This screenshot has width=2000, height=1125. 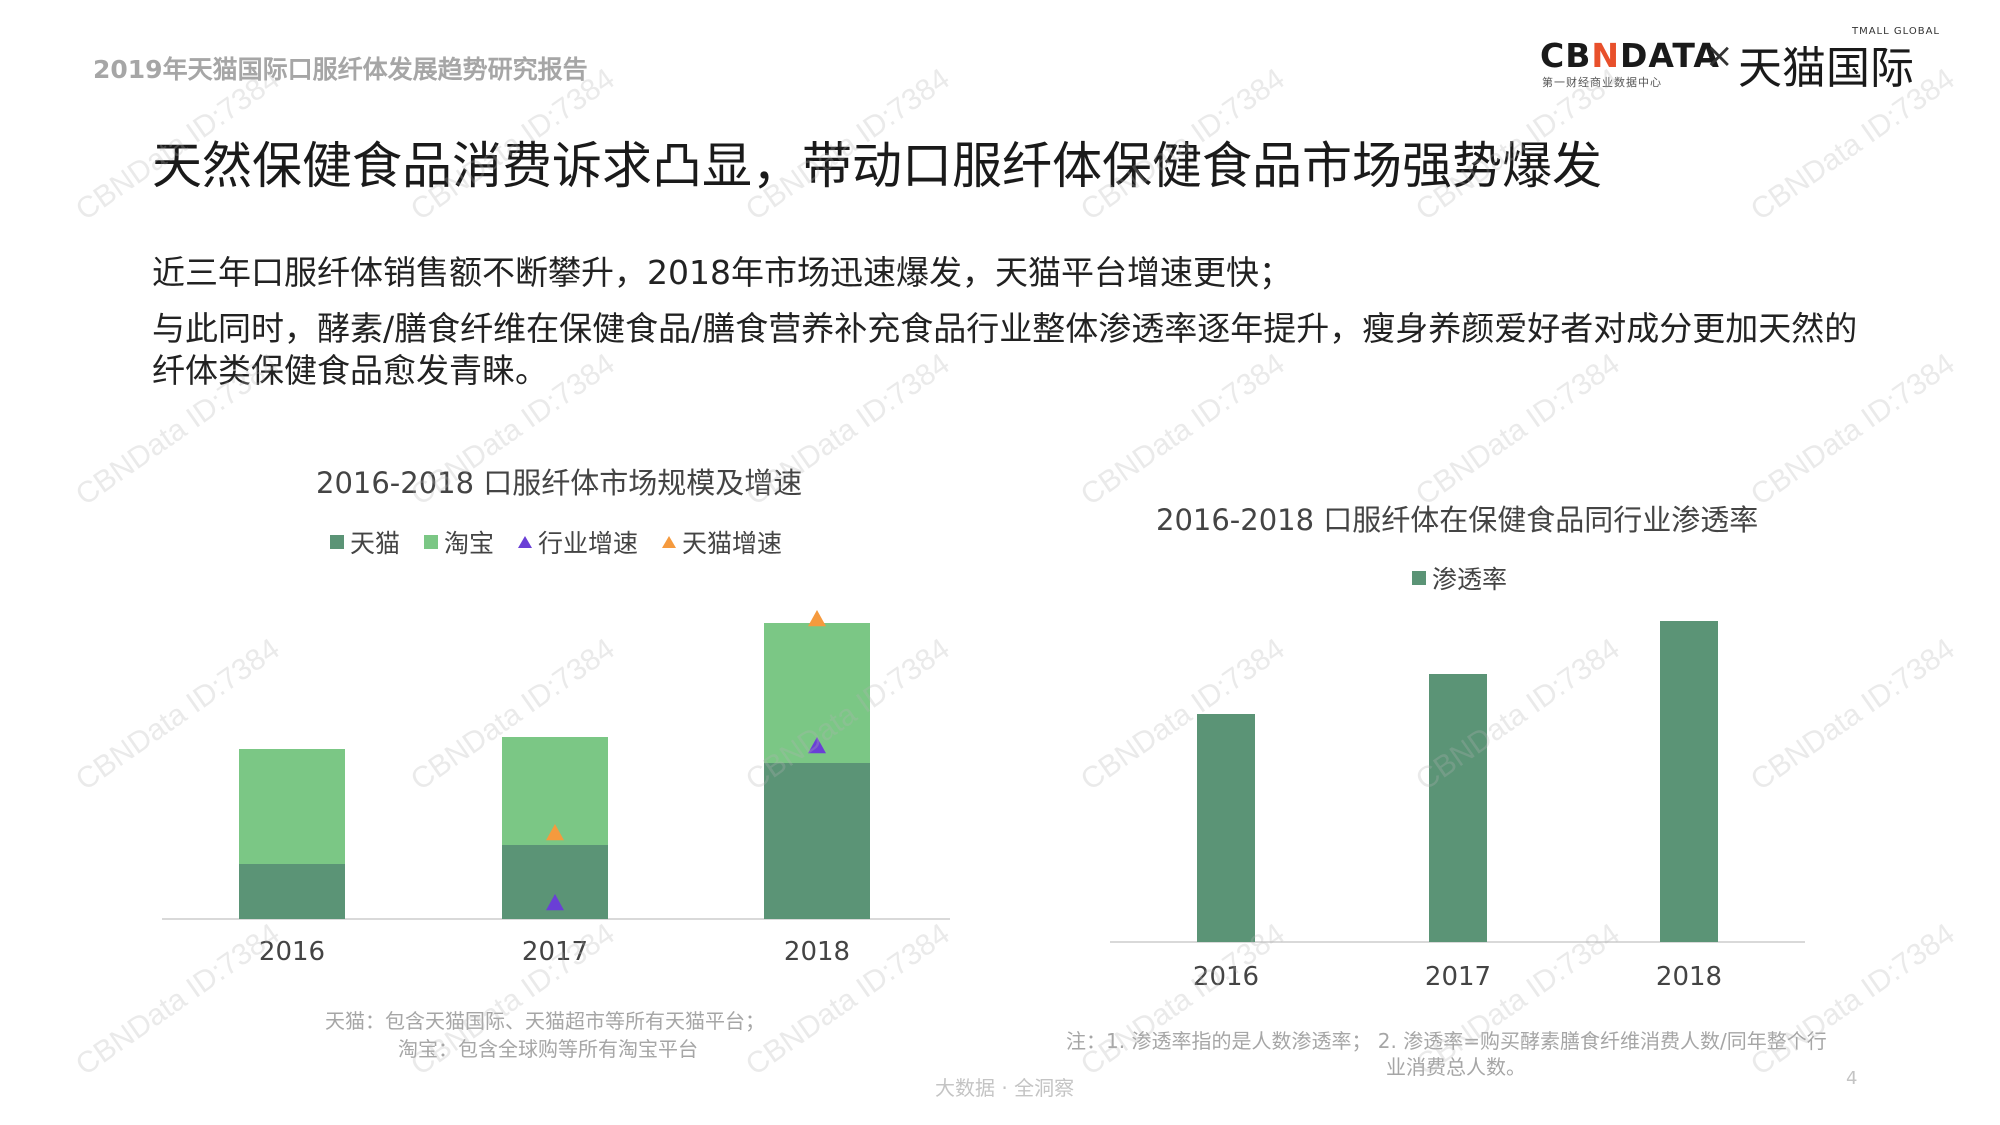 I want to click on legend-swatch-taobao, so click(x=431, y=542).